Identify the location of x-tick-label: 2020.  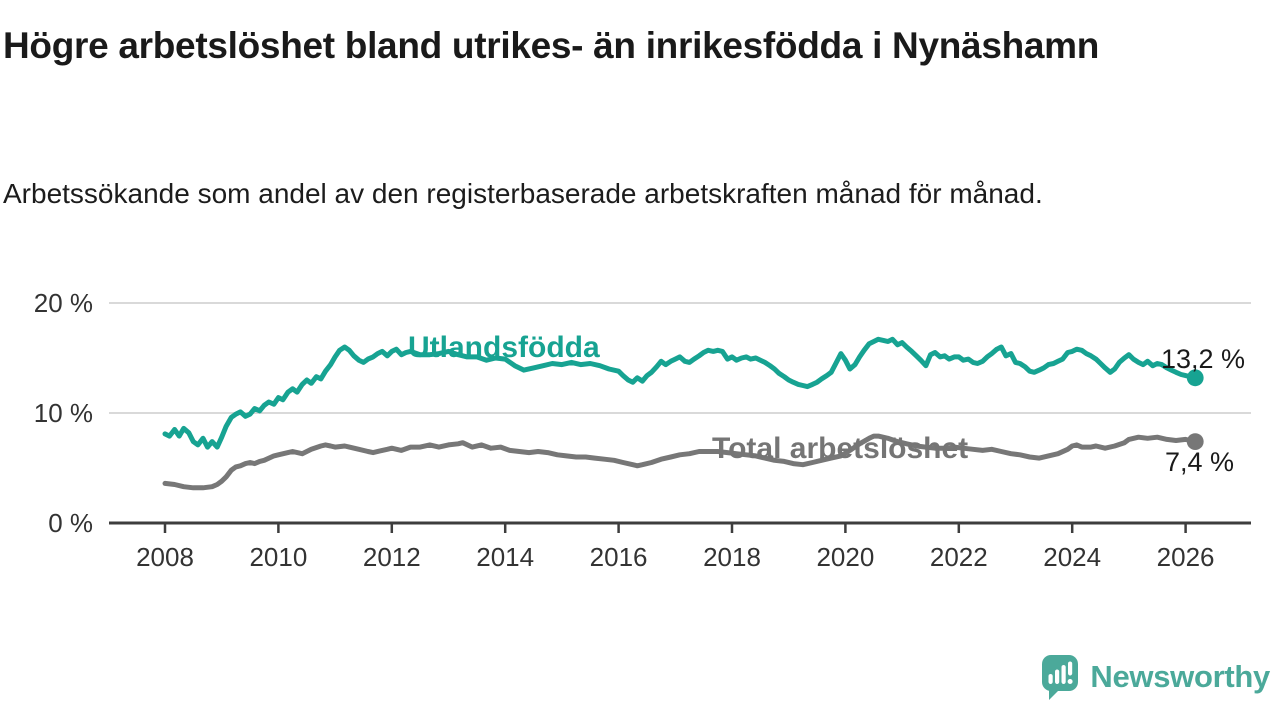
(845, 557).